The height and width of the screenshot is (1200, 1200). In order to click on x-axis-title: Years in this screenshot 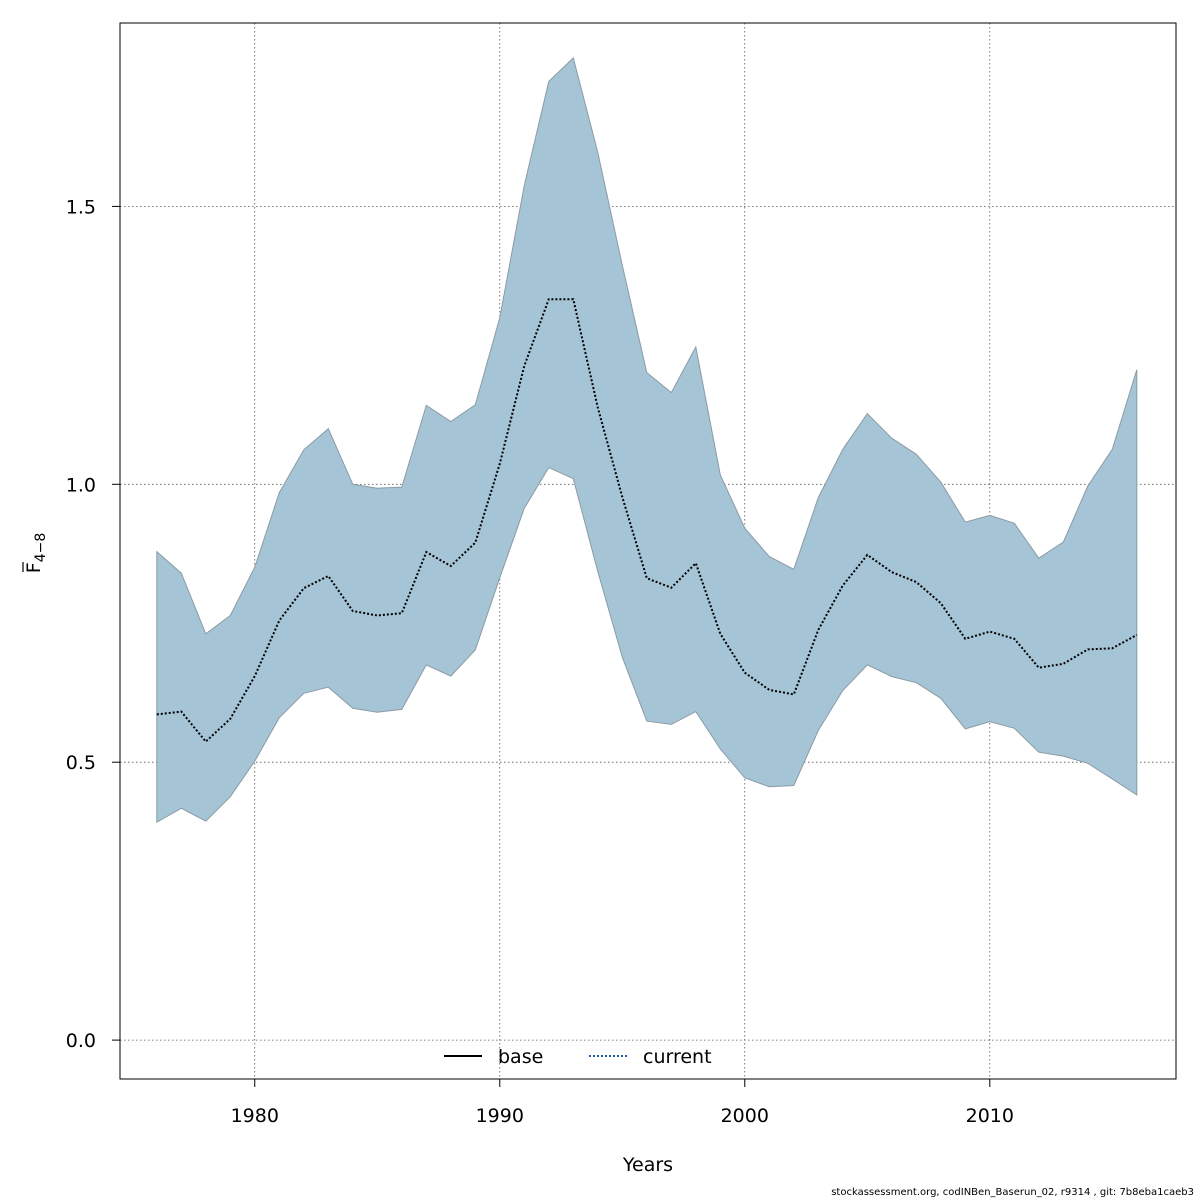, I will do `click(647, 1165)`.